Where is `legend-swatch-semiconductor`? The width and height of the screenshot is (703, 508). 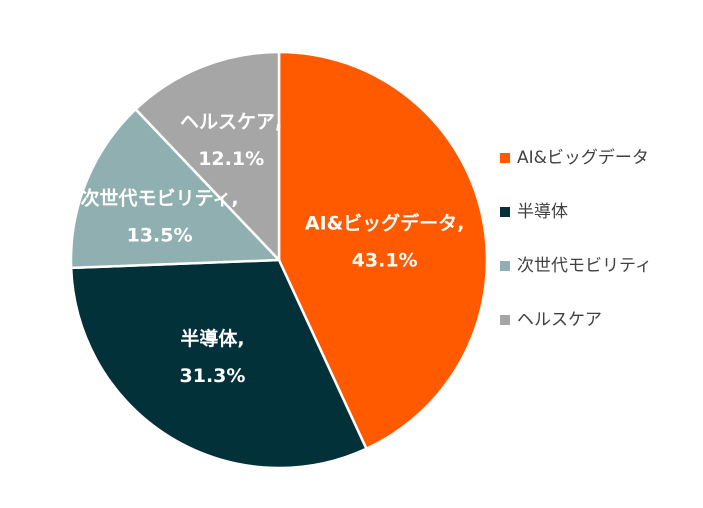
legend-swatch-semiconductor is located at coordinates (505, 212).